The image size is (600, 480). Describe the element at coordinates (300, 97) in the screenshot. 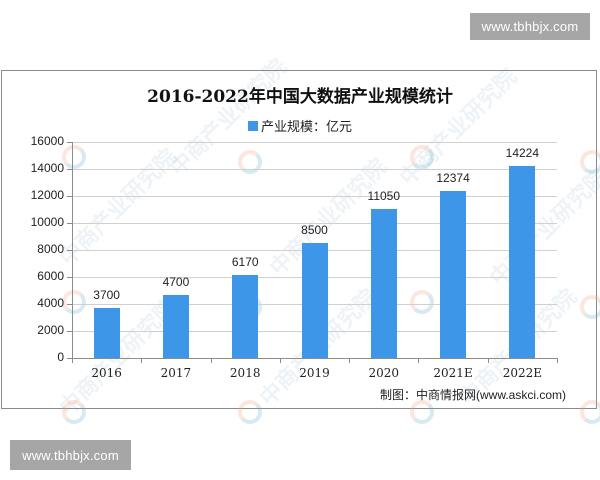

I see `chart-title: 2016-2022年中国大数据产业规模统计` at that location.